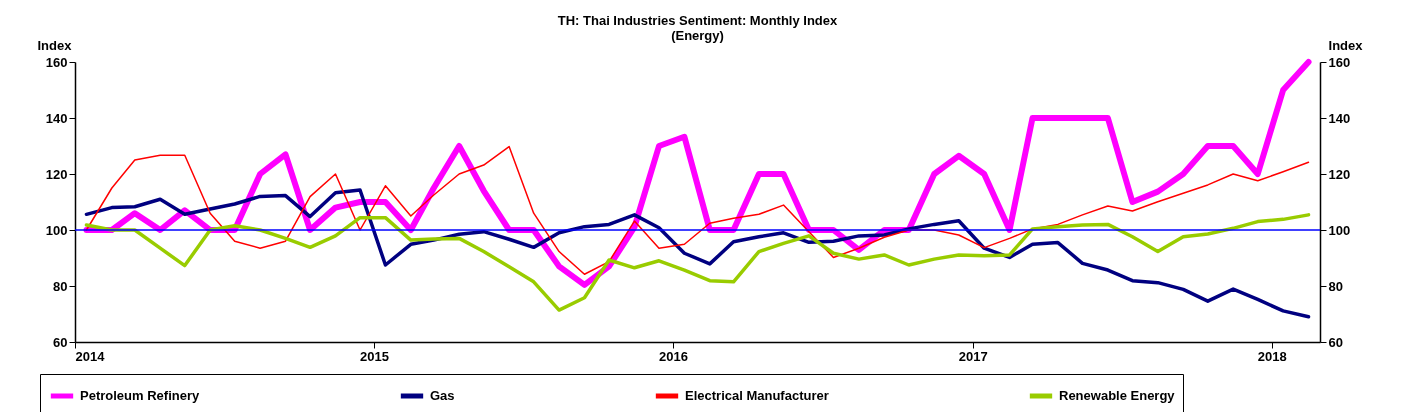 Image resolution: width=1418 pixels, height=412 pixels. What do you see at coordinates (1335, 286) in the screenshot?
I see `y2-tick-label: 80` at bounding box center [1335, 286].